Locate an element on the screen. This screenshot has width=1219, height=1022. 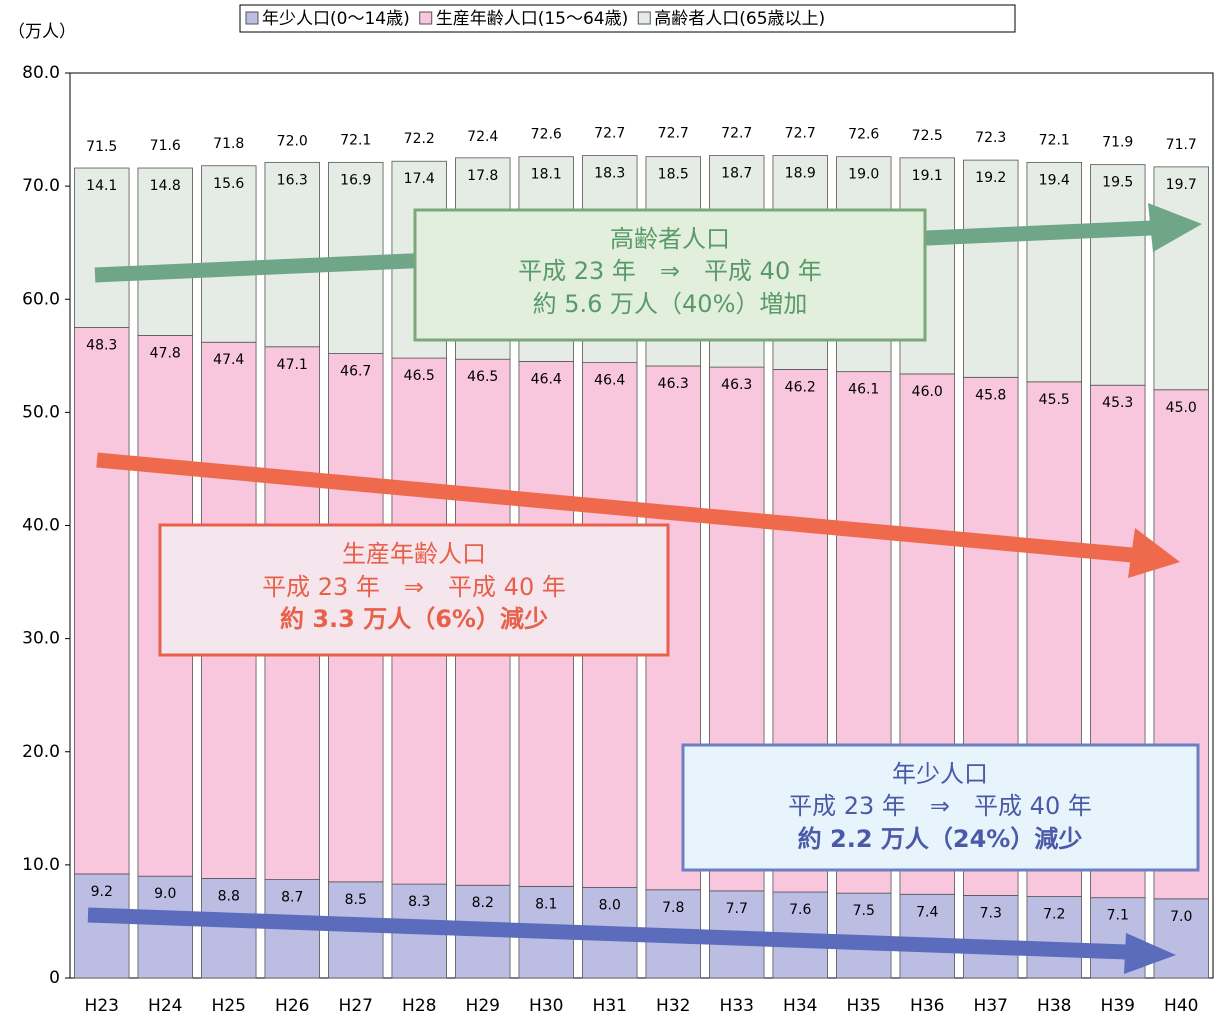
arrow is located at coordinates (607, 933).